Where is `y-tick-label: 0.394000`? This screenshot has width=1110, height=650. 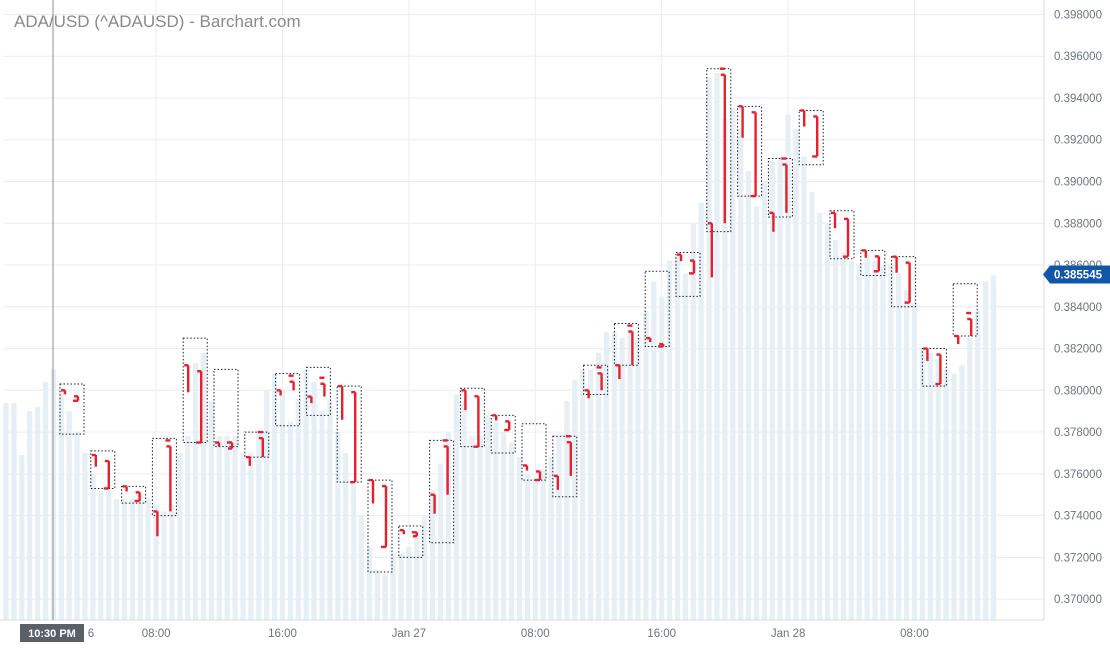 y-tick-label: 0.394000 is located at coordinates (1078, 99).